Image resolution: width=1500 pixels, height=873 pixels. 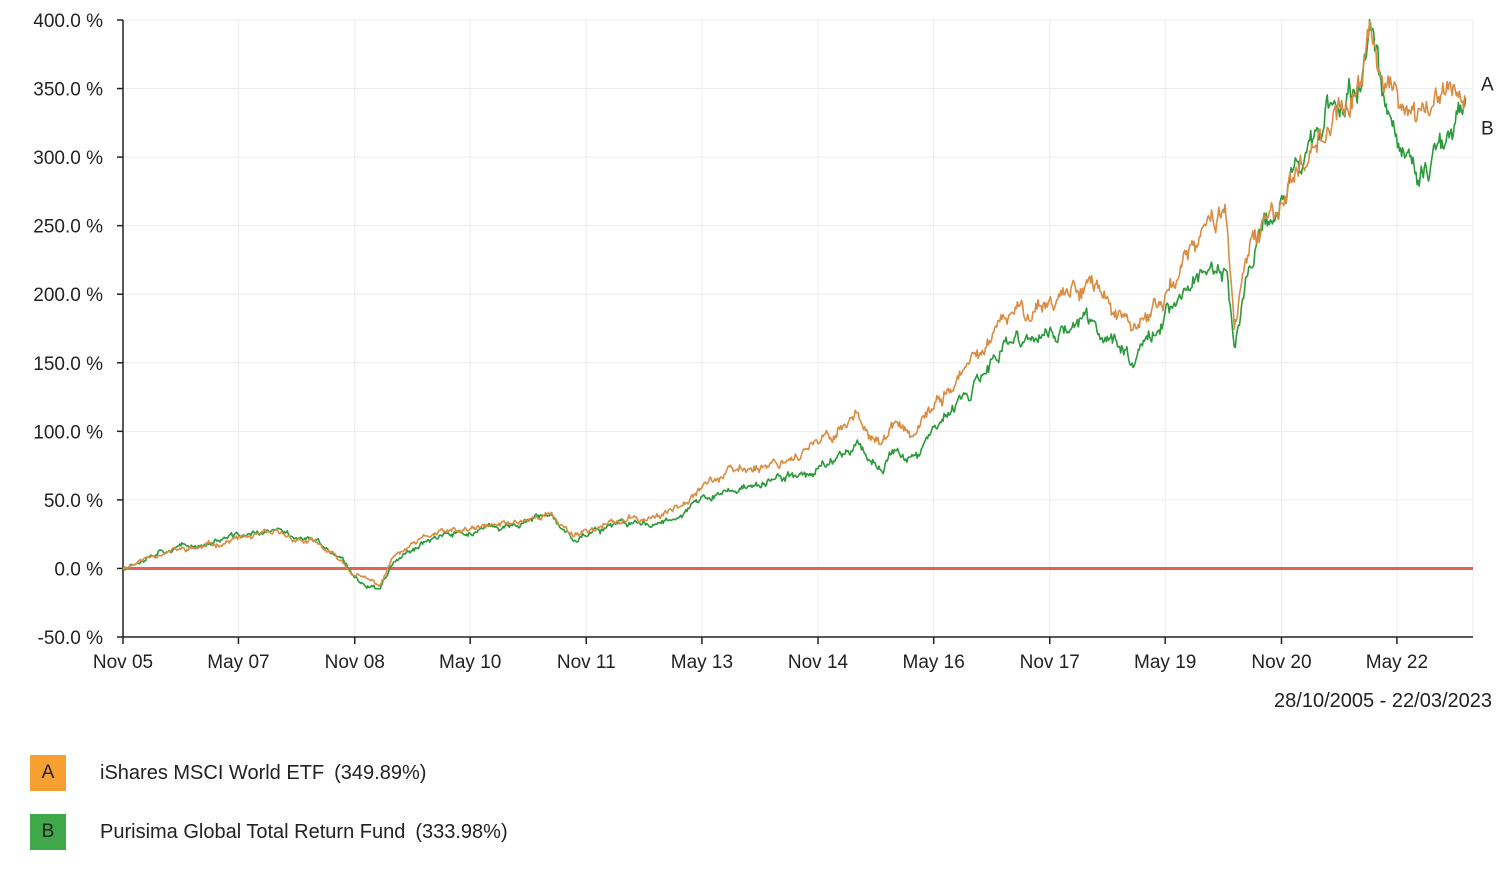 I want to click on x-tick-label: Nov 08, so click(x=355, y=662).